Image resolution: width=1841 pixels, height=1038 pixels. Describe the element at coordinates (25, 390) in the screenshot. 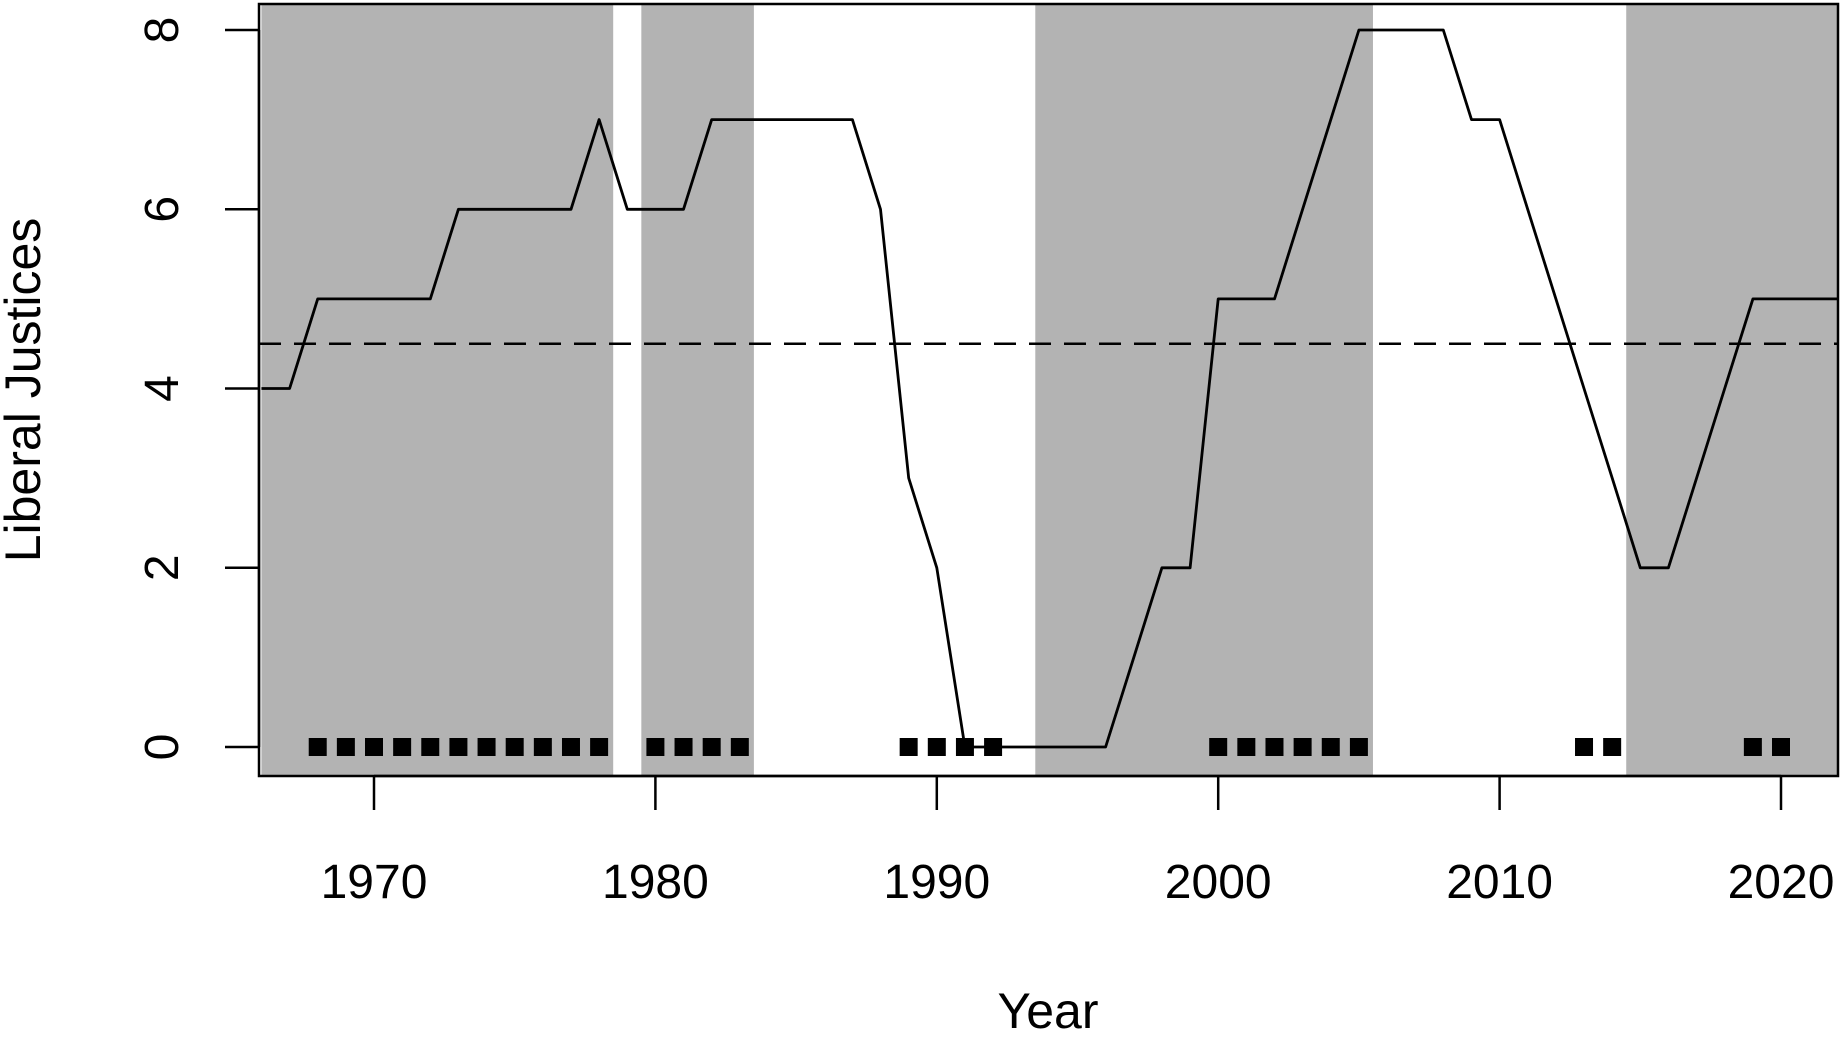

I see `y-axis-title: Liberal Justices` at that location.